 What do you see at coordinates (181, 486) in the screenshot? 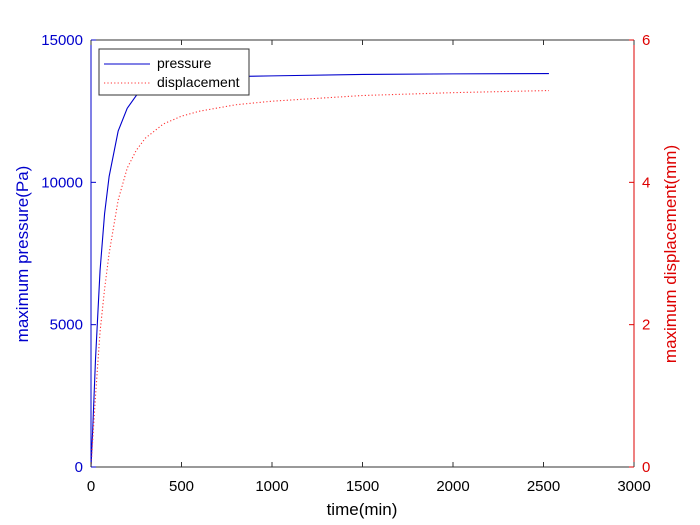
I see `x-tick-label: 500` at bounding box center [181, 486].